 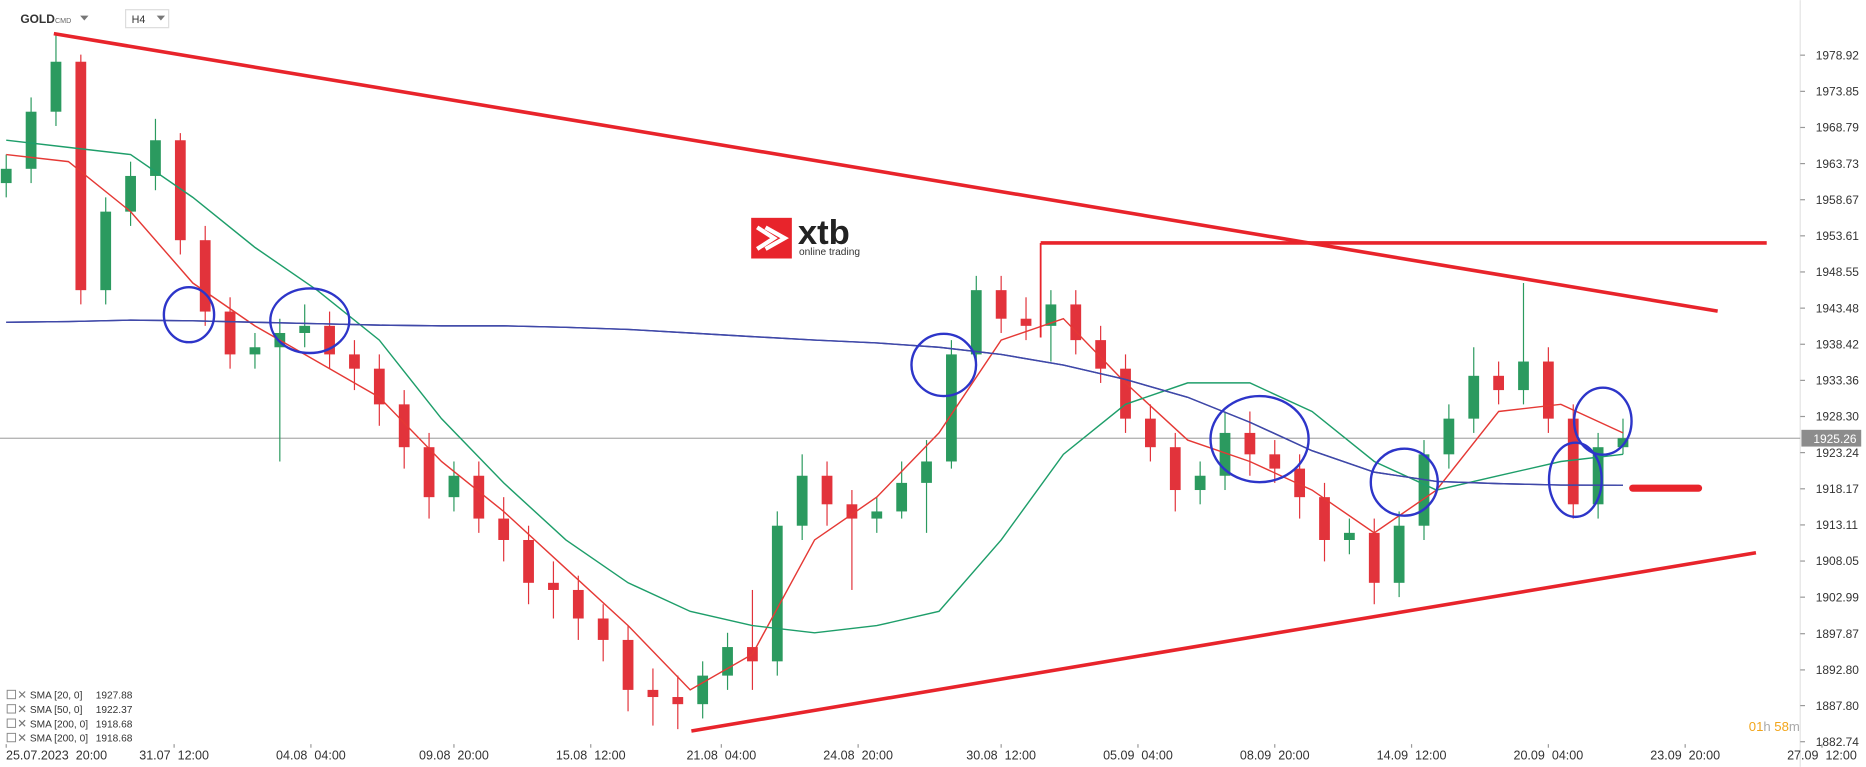 I want to click on countdown-unit: m, so click(x=1794, y=726).